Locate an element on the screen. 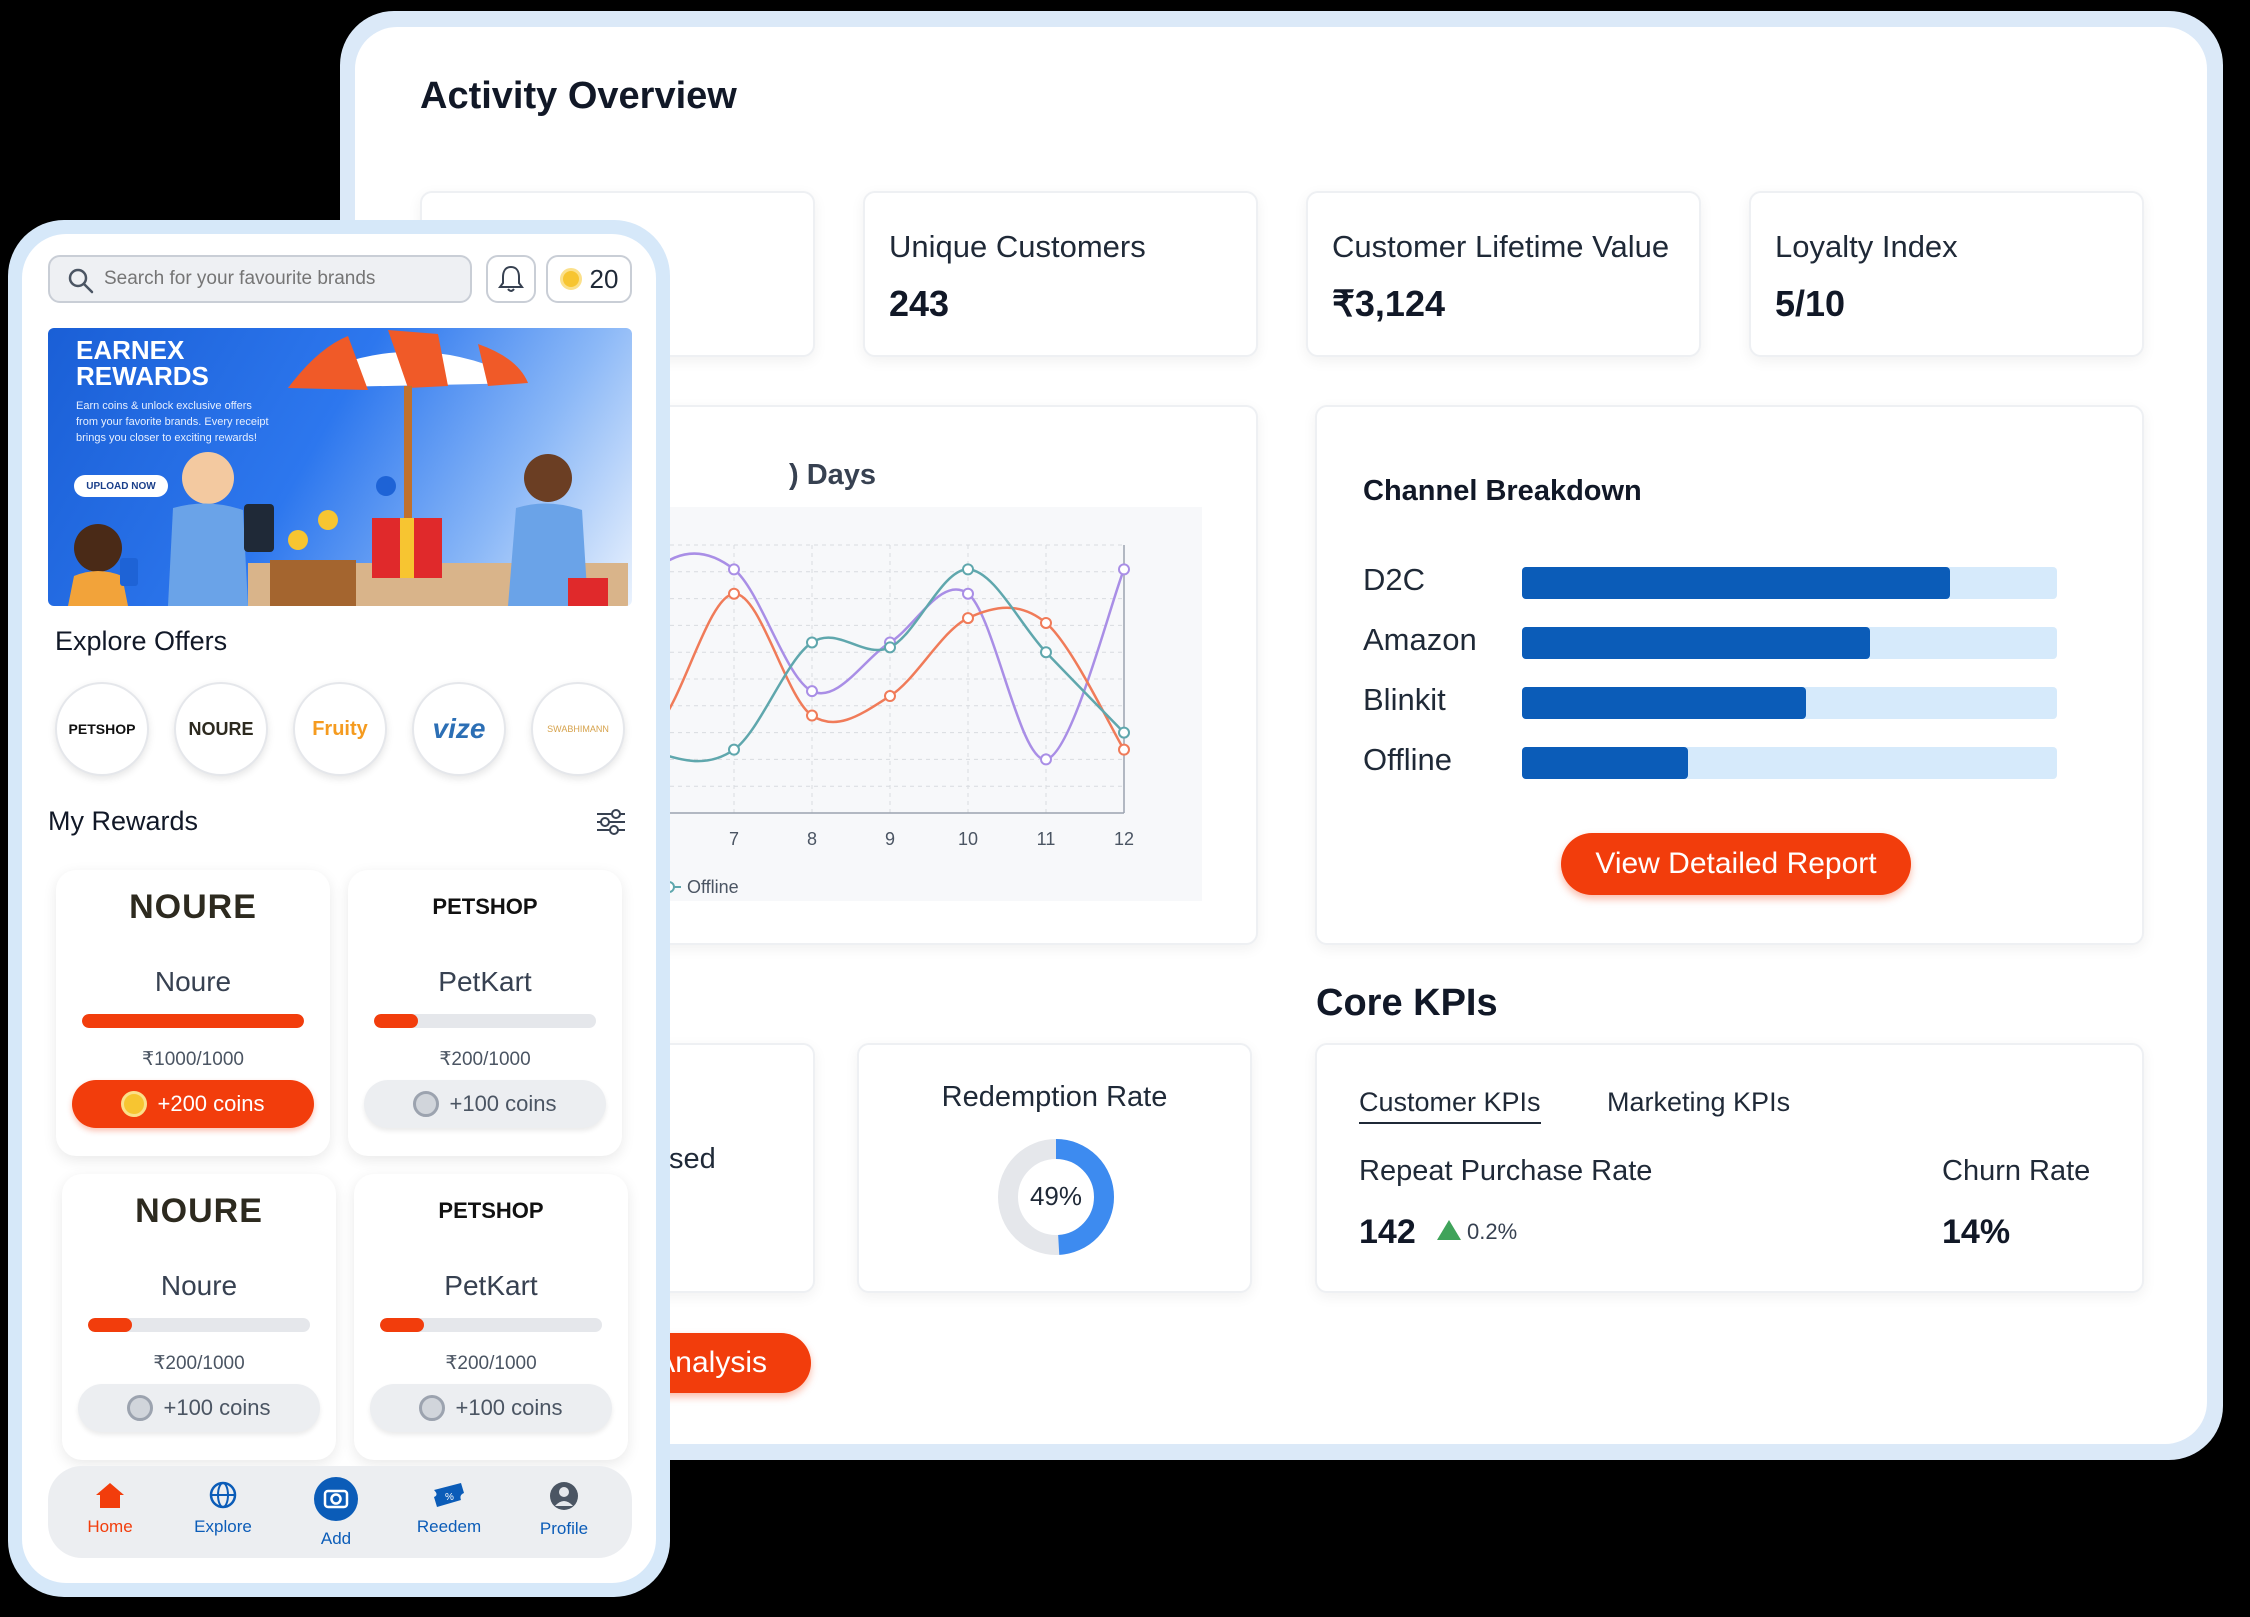 The height and width of the screenshot is (1617, 2250). filter-icon is located at coordinates (611, 822).